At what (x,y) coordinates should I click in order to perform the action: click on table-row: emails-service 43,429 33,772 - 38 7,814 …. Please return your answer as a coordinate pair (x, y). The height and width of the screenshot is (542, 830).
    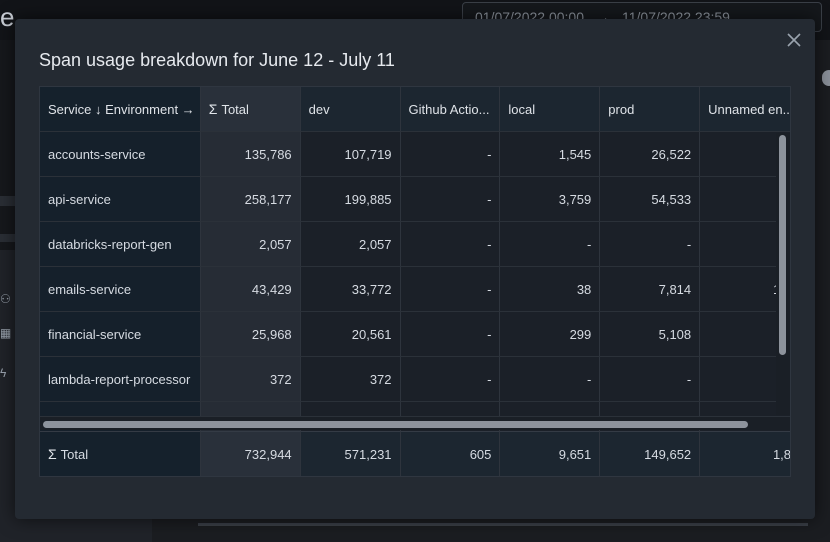
    Looking at the image, I should click on (415, 289).